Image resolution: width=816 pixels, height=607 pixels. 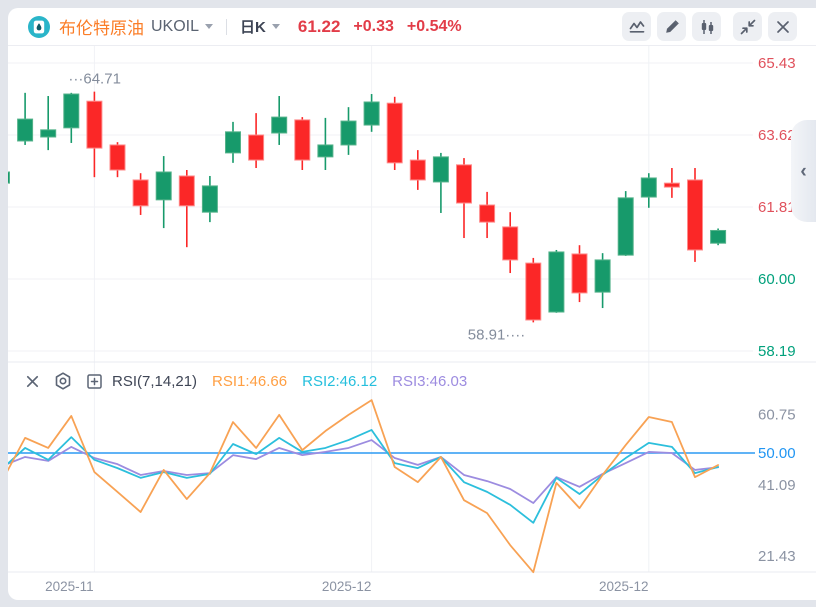 I want to click on panel-collapse-tab: ‹, so click(x=803, y=171).